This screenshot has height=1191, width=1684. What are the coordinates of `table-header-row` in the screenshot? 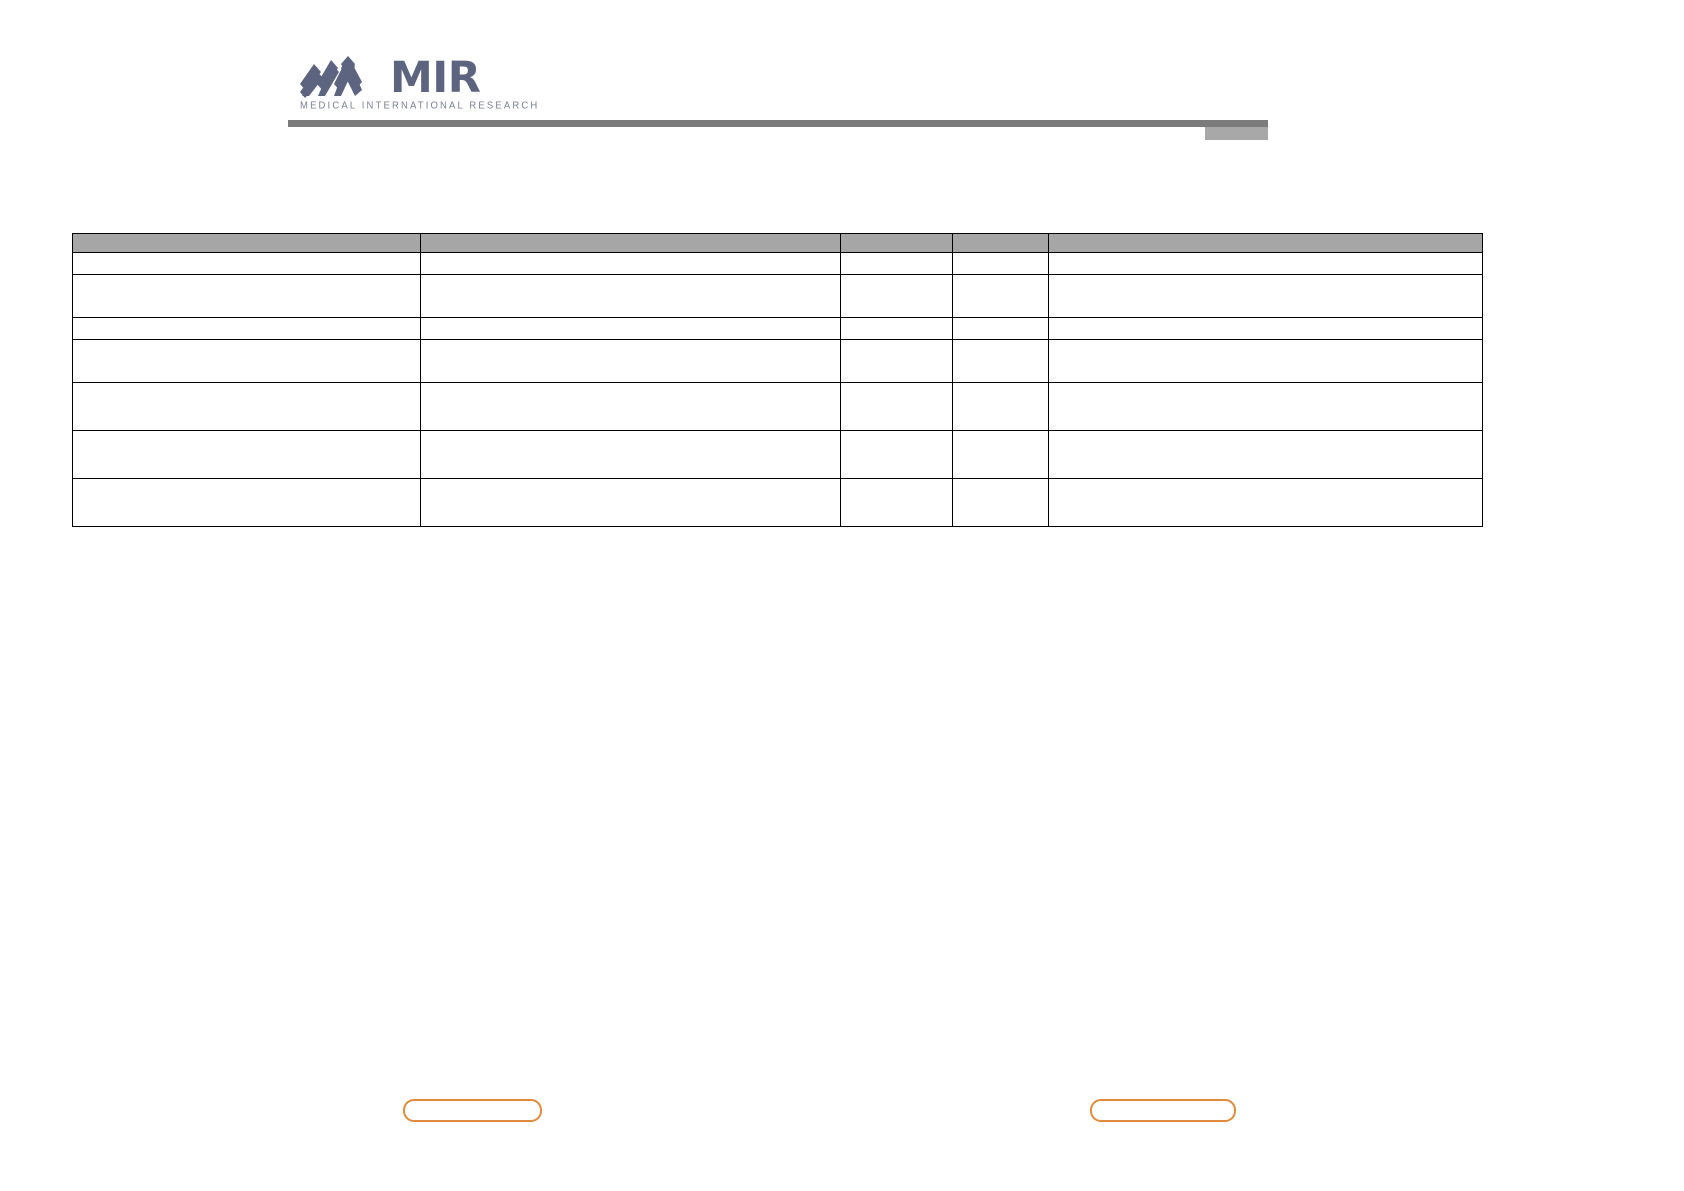 It's located at (777, 243).